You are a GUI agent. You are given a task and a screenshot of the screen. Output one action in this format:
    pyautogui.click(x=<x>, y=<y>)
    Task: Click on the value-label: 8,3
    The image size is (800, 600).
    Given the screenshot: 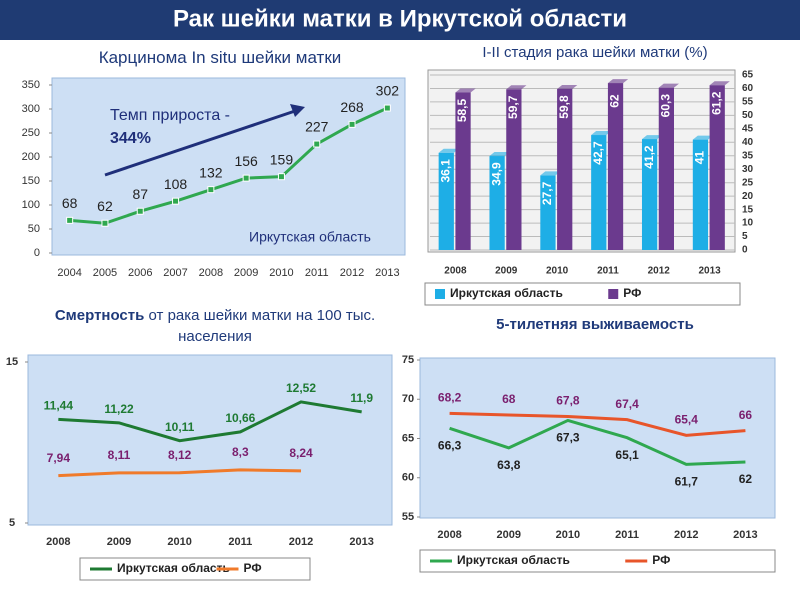 What is the action you would take?
    pyautogui.click(x=240, y=452)
    